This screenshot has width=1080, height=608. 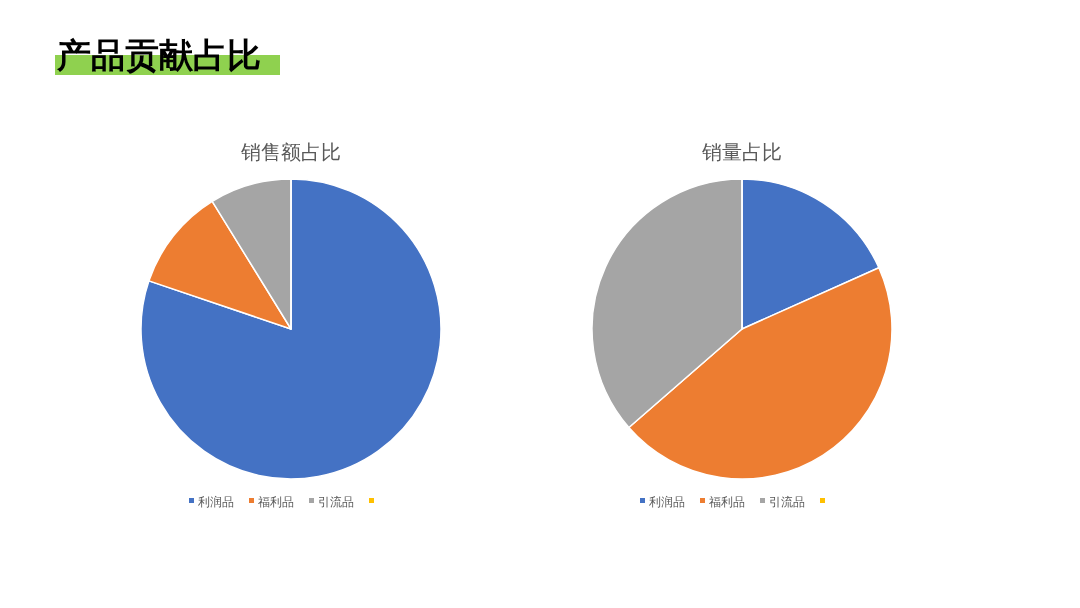 I want to click on chart-title: 销量占比, so click(x=741, y=152).